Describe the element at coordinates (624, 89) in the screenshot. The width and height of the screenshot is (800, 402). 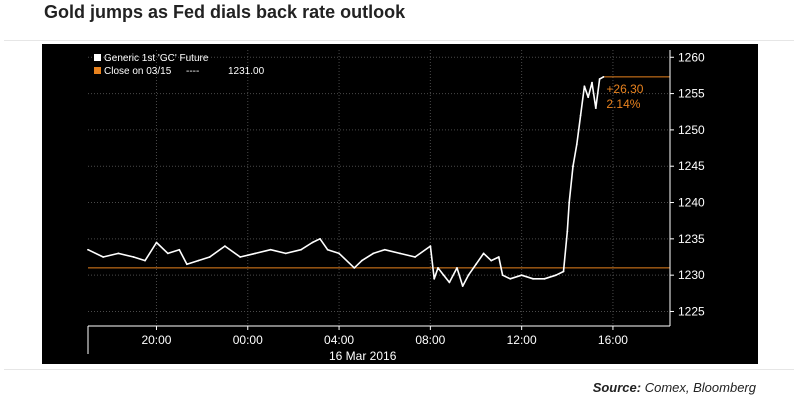
I see `change-annotation: +26.30` at that location.